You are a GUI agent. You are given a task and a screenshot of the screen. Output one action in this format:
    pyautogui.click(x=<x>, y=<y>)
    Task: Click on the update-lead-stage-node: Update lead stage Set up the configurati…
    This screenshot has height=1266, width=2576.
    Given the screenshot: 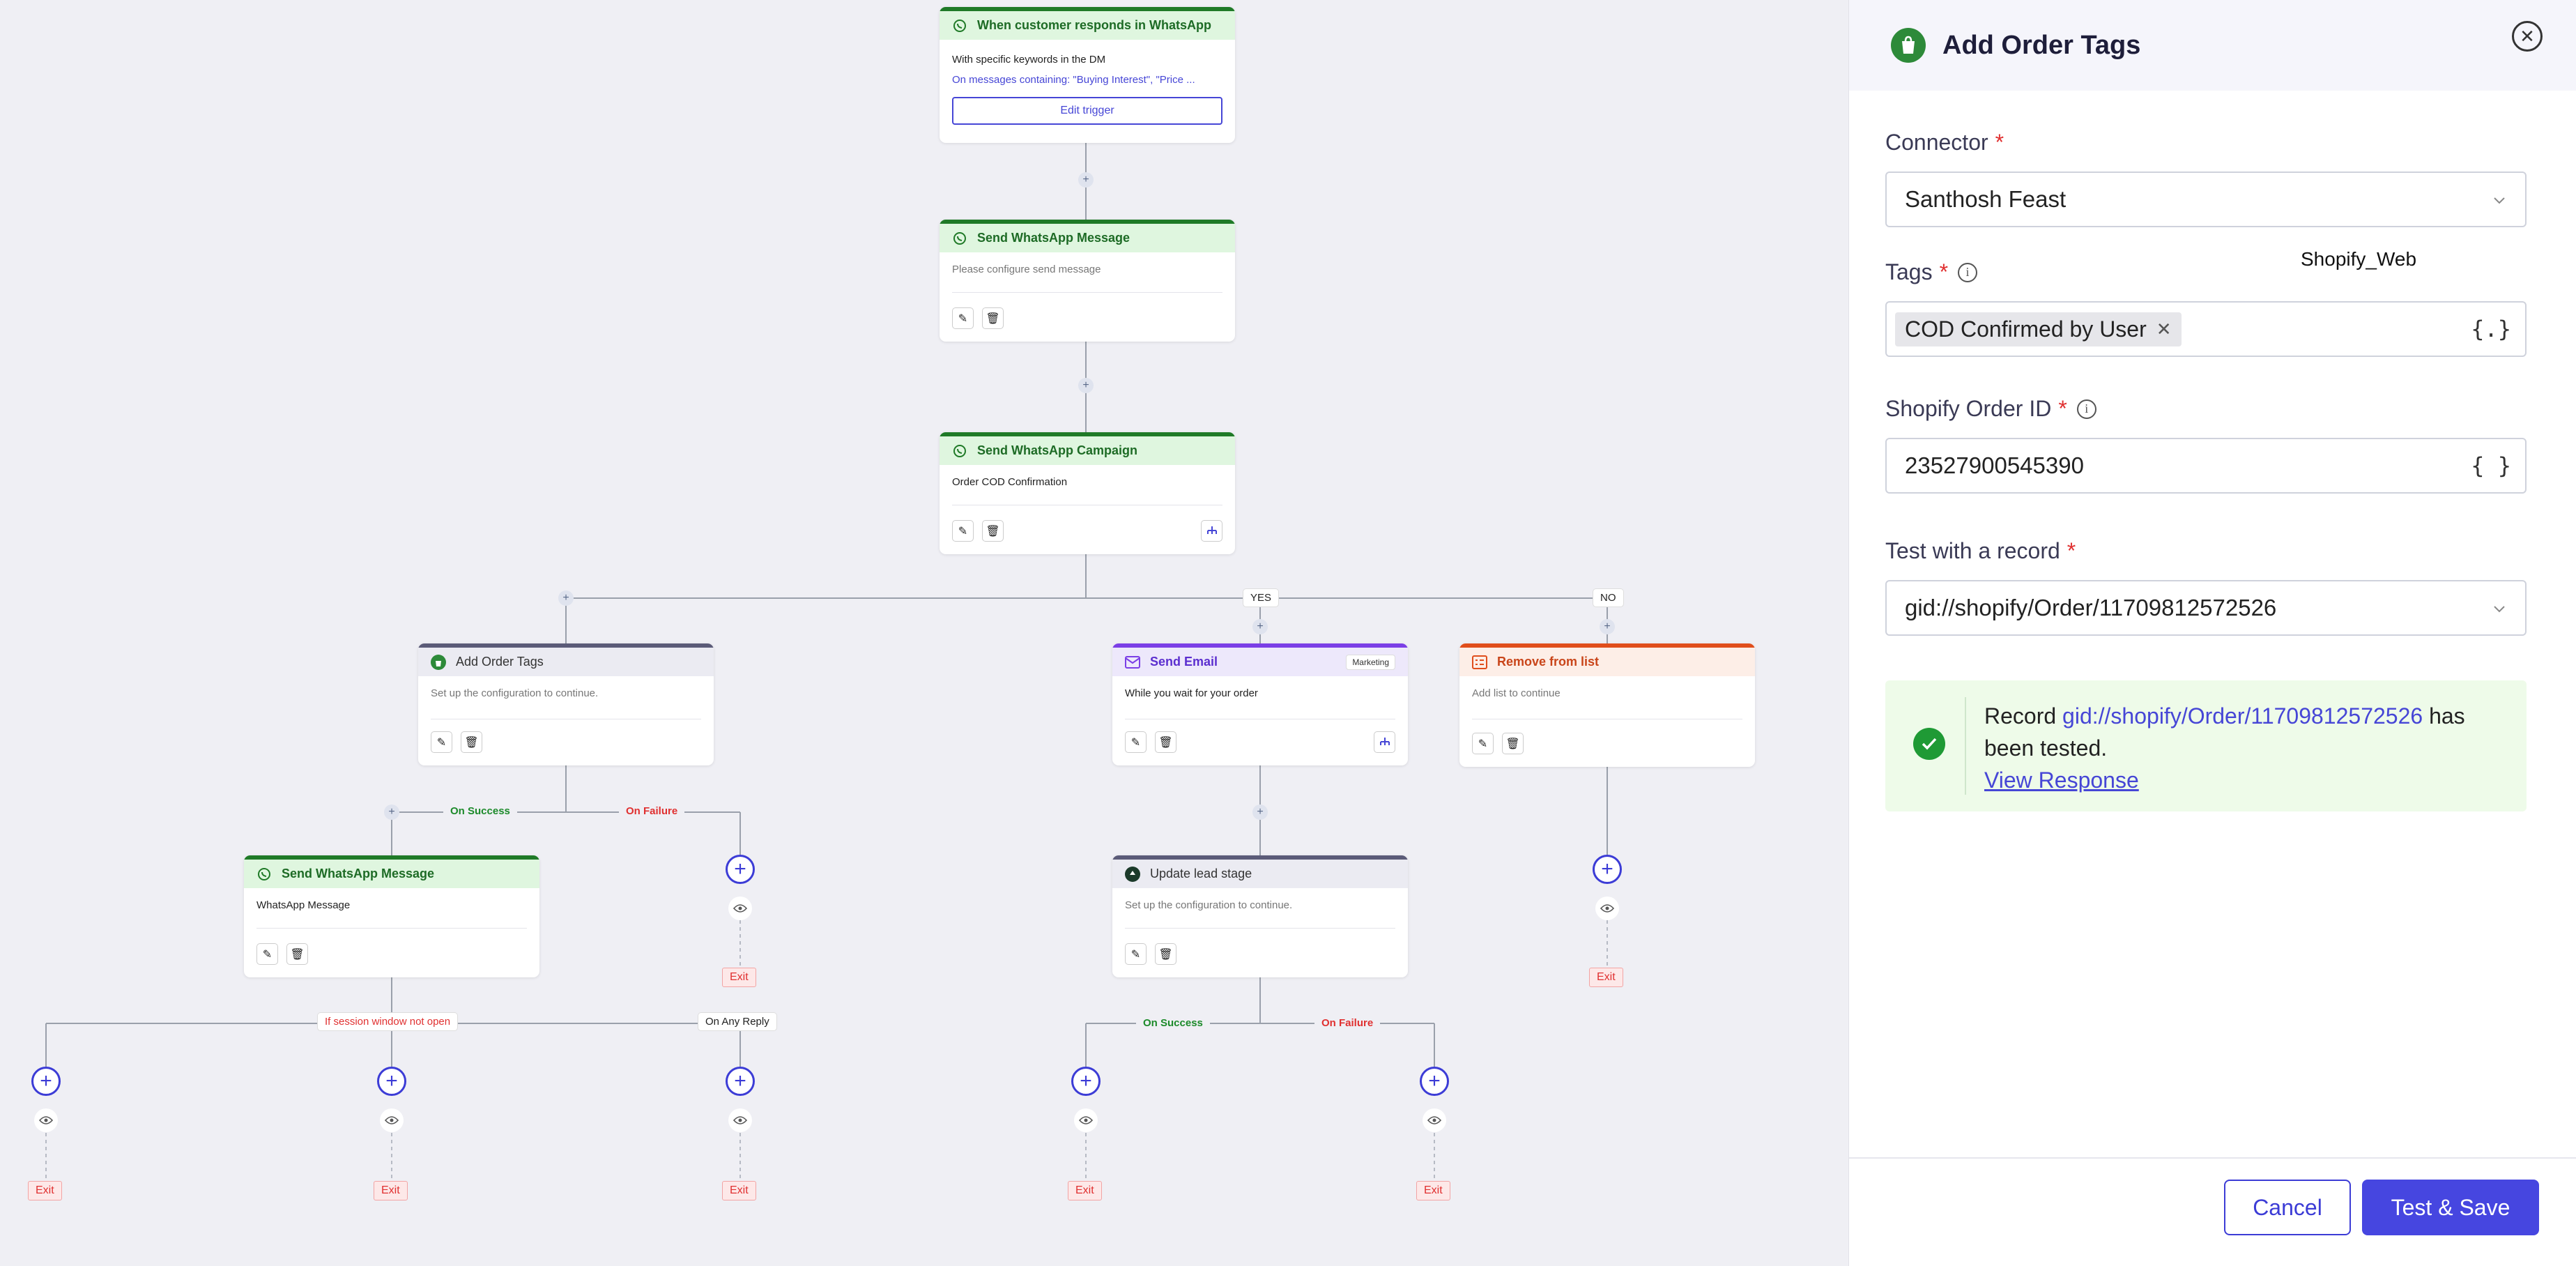 What is the action you would take?
    pyautogui.click(x=1260, y=916)
    